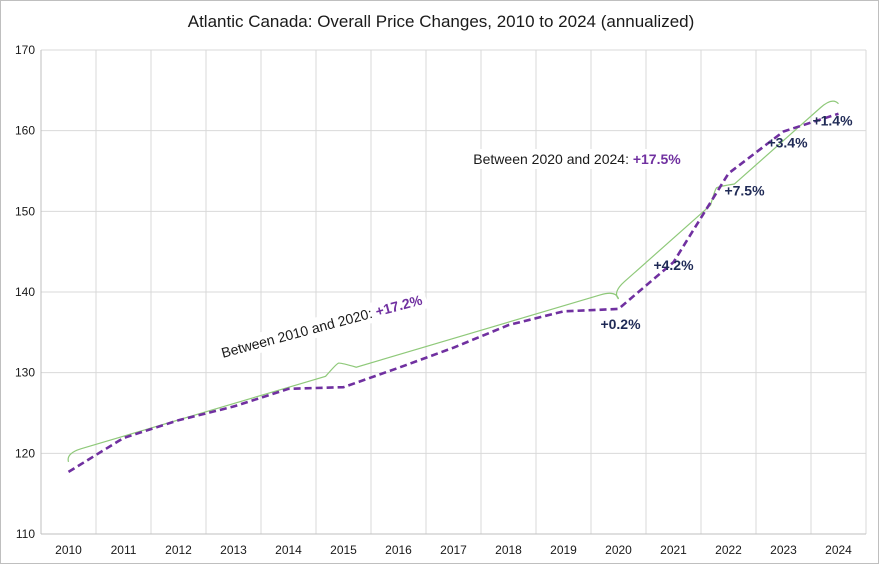  I want to click on x-tick-label: 2019, so click(563, 550).